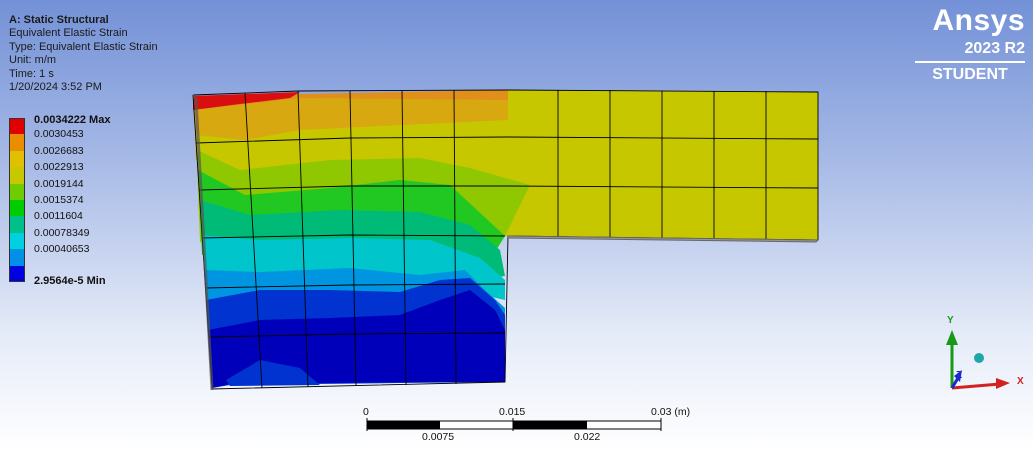 The image size is (1033, 451). What do you see at coordinates (970, 74) in the screenshot?
I see `edition-label: STUDENT` at bounding box center [970, 74].